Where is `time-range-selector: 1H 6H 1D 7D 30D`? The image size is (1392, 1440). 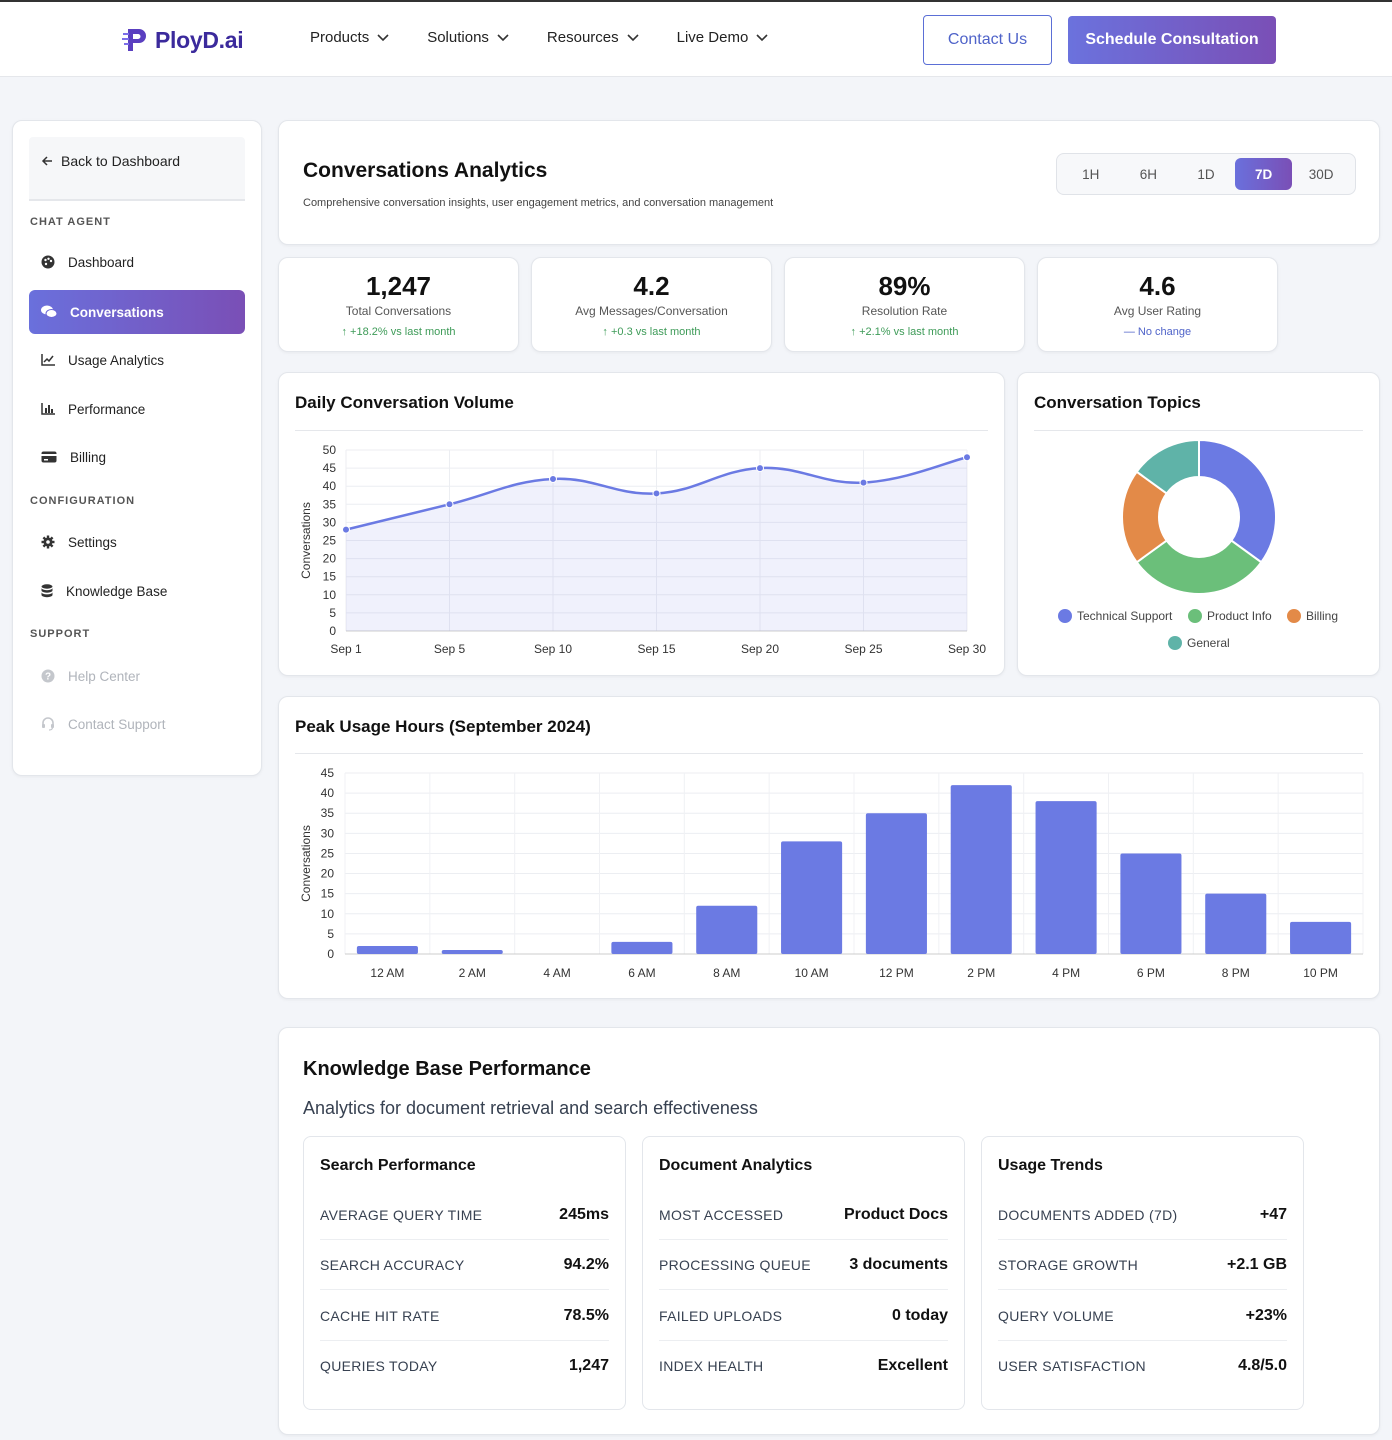
time-range-selector: 1H 6H 1D 7D 30D is located at coordinates (1206, 174).